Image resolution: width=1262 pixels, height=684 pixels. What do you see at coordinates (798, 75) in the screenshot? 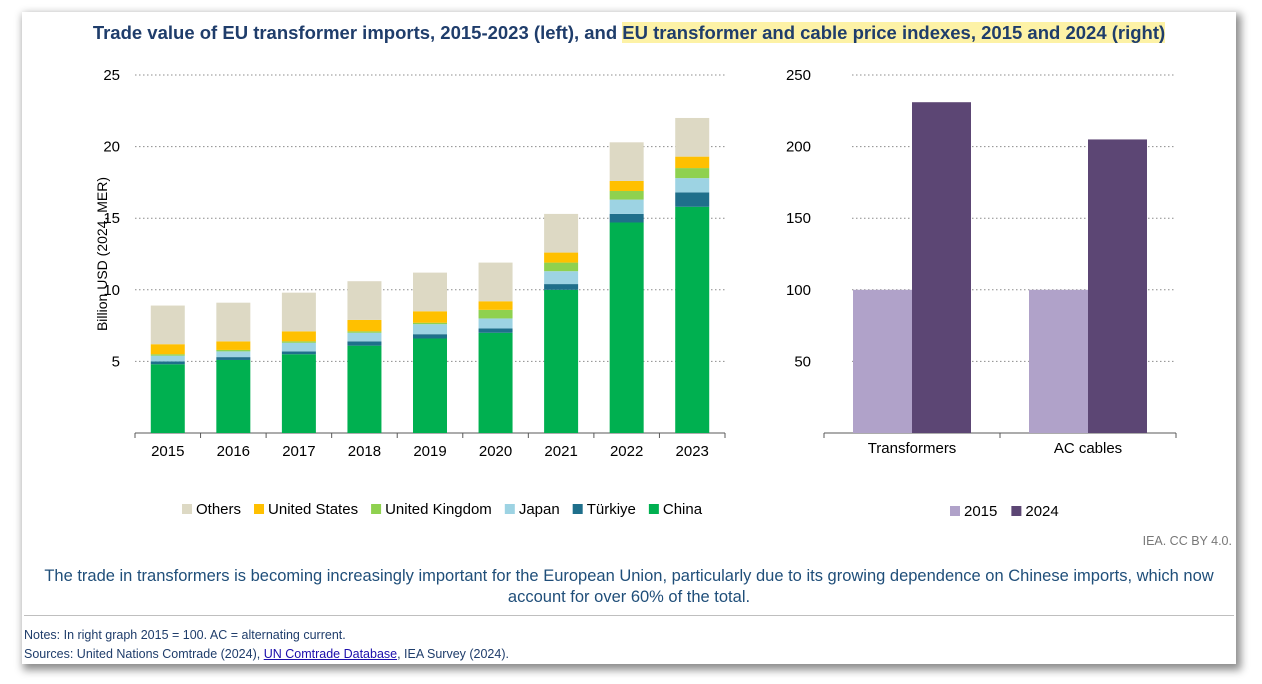
I see `y-tick-label: 250` at bounding box center [798, 75].